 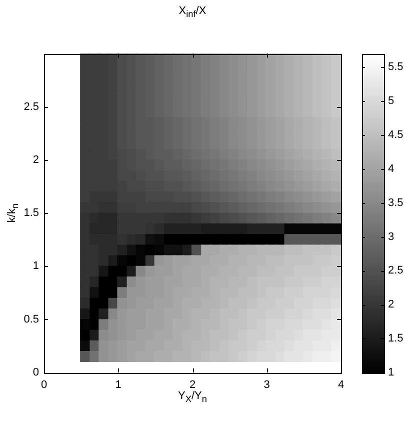 What do you see at coordinates (192, 385) in the screenshot?
I see `x-tick-label: 2` at bounding box center [192, 385].